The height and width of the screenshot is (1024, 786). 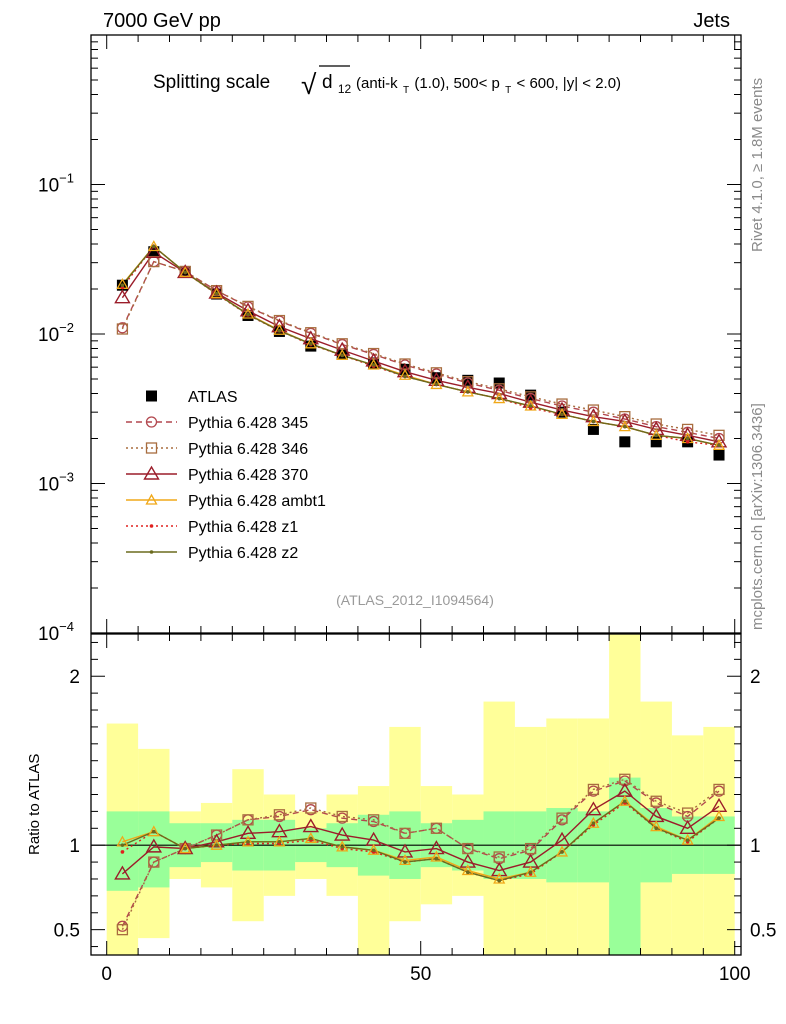 What do you see at coordinates (757, 164) in the screenshot?
I see `rivet-version-label: Rivet 4.1.0, ≥ 1.8M events` at bounding box center [757, 164].